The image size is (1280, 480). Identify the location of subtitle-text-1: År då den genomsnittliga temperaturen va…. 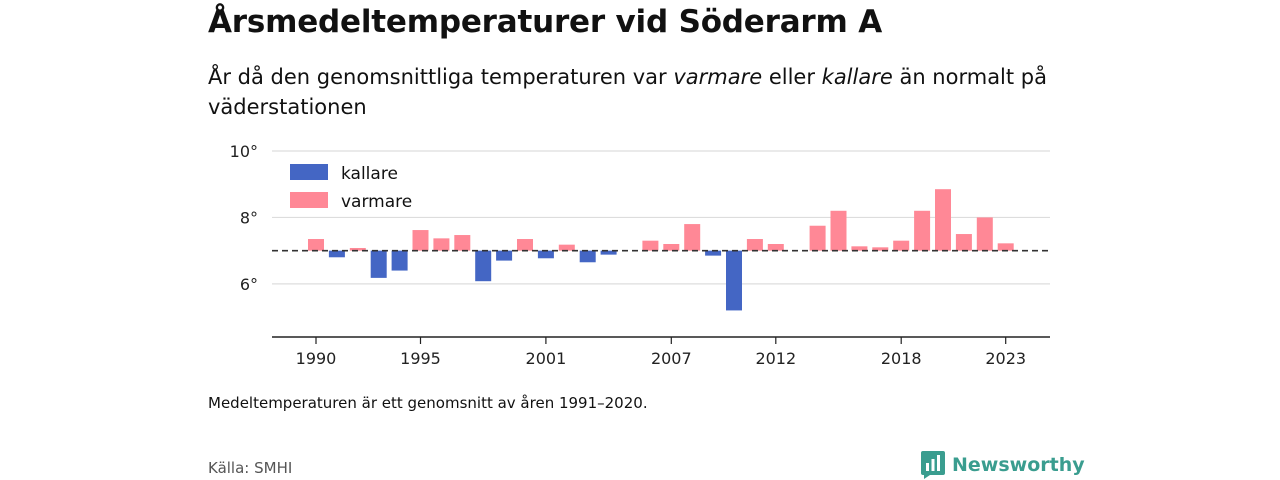
(441, 77).